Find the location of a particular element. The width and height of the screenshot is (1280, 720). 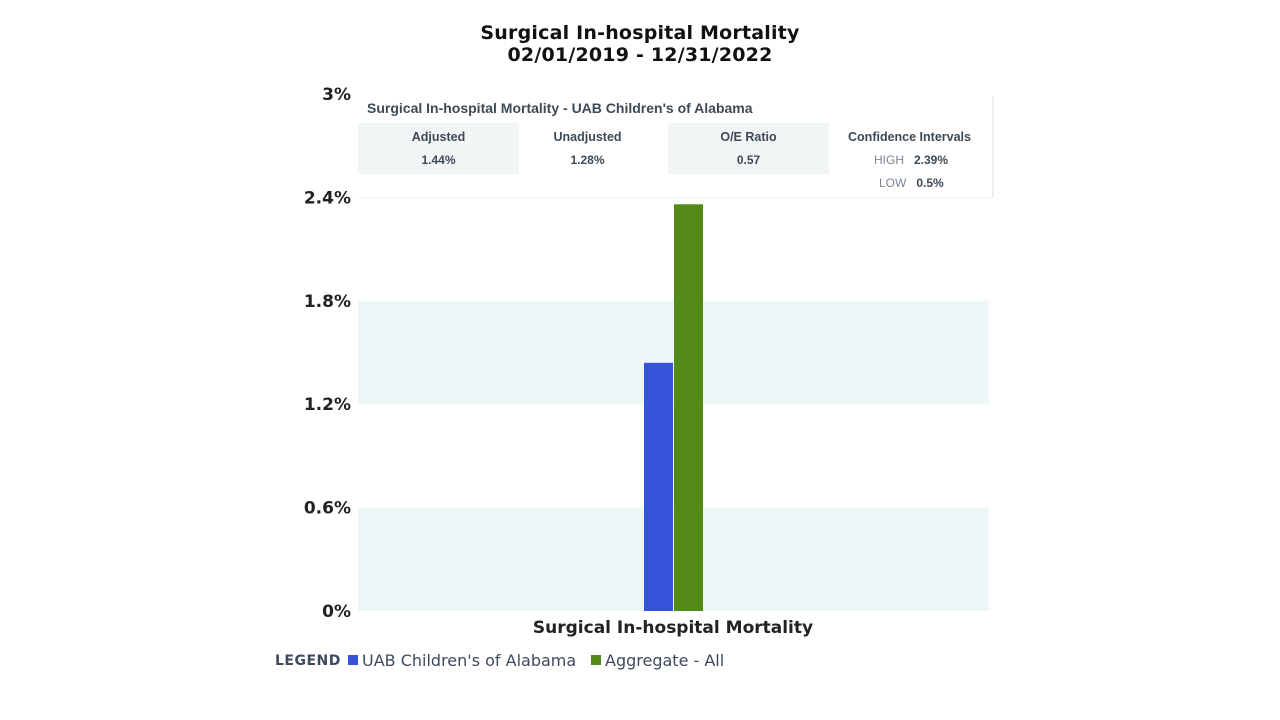

chart-title: Surgical In-hospital Mortality is located at coordinates (640, 33).